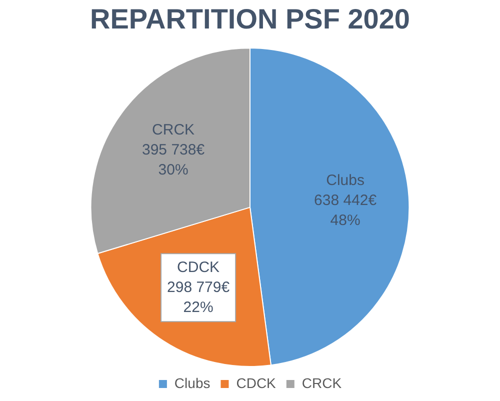 Image resolution: width=500 pixels, height=401 pixels. Describe the element at coordinates (346, 211) in the screenshot. I see `data-label: 638 442€ 48%` at that location.